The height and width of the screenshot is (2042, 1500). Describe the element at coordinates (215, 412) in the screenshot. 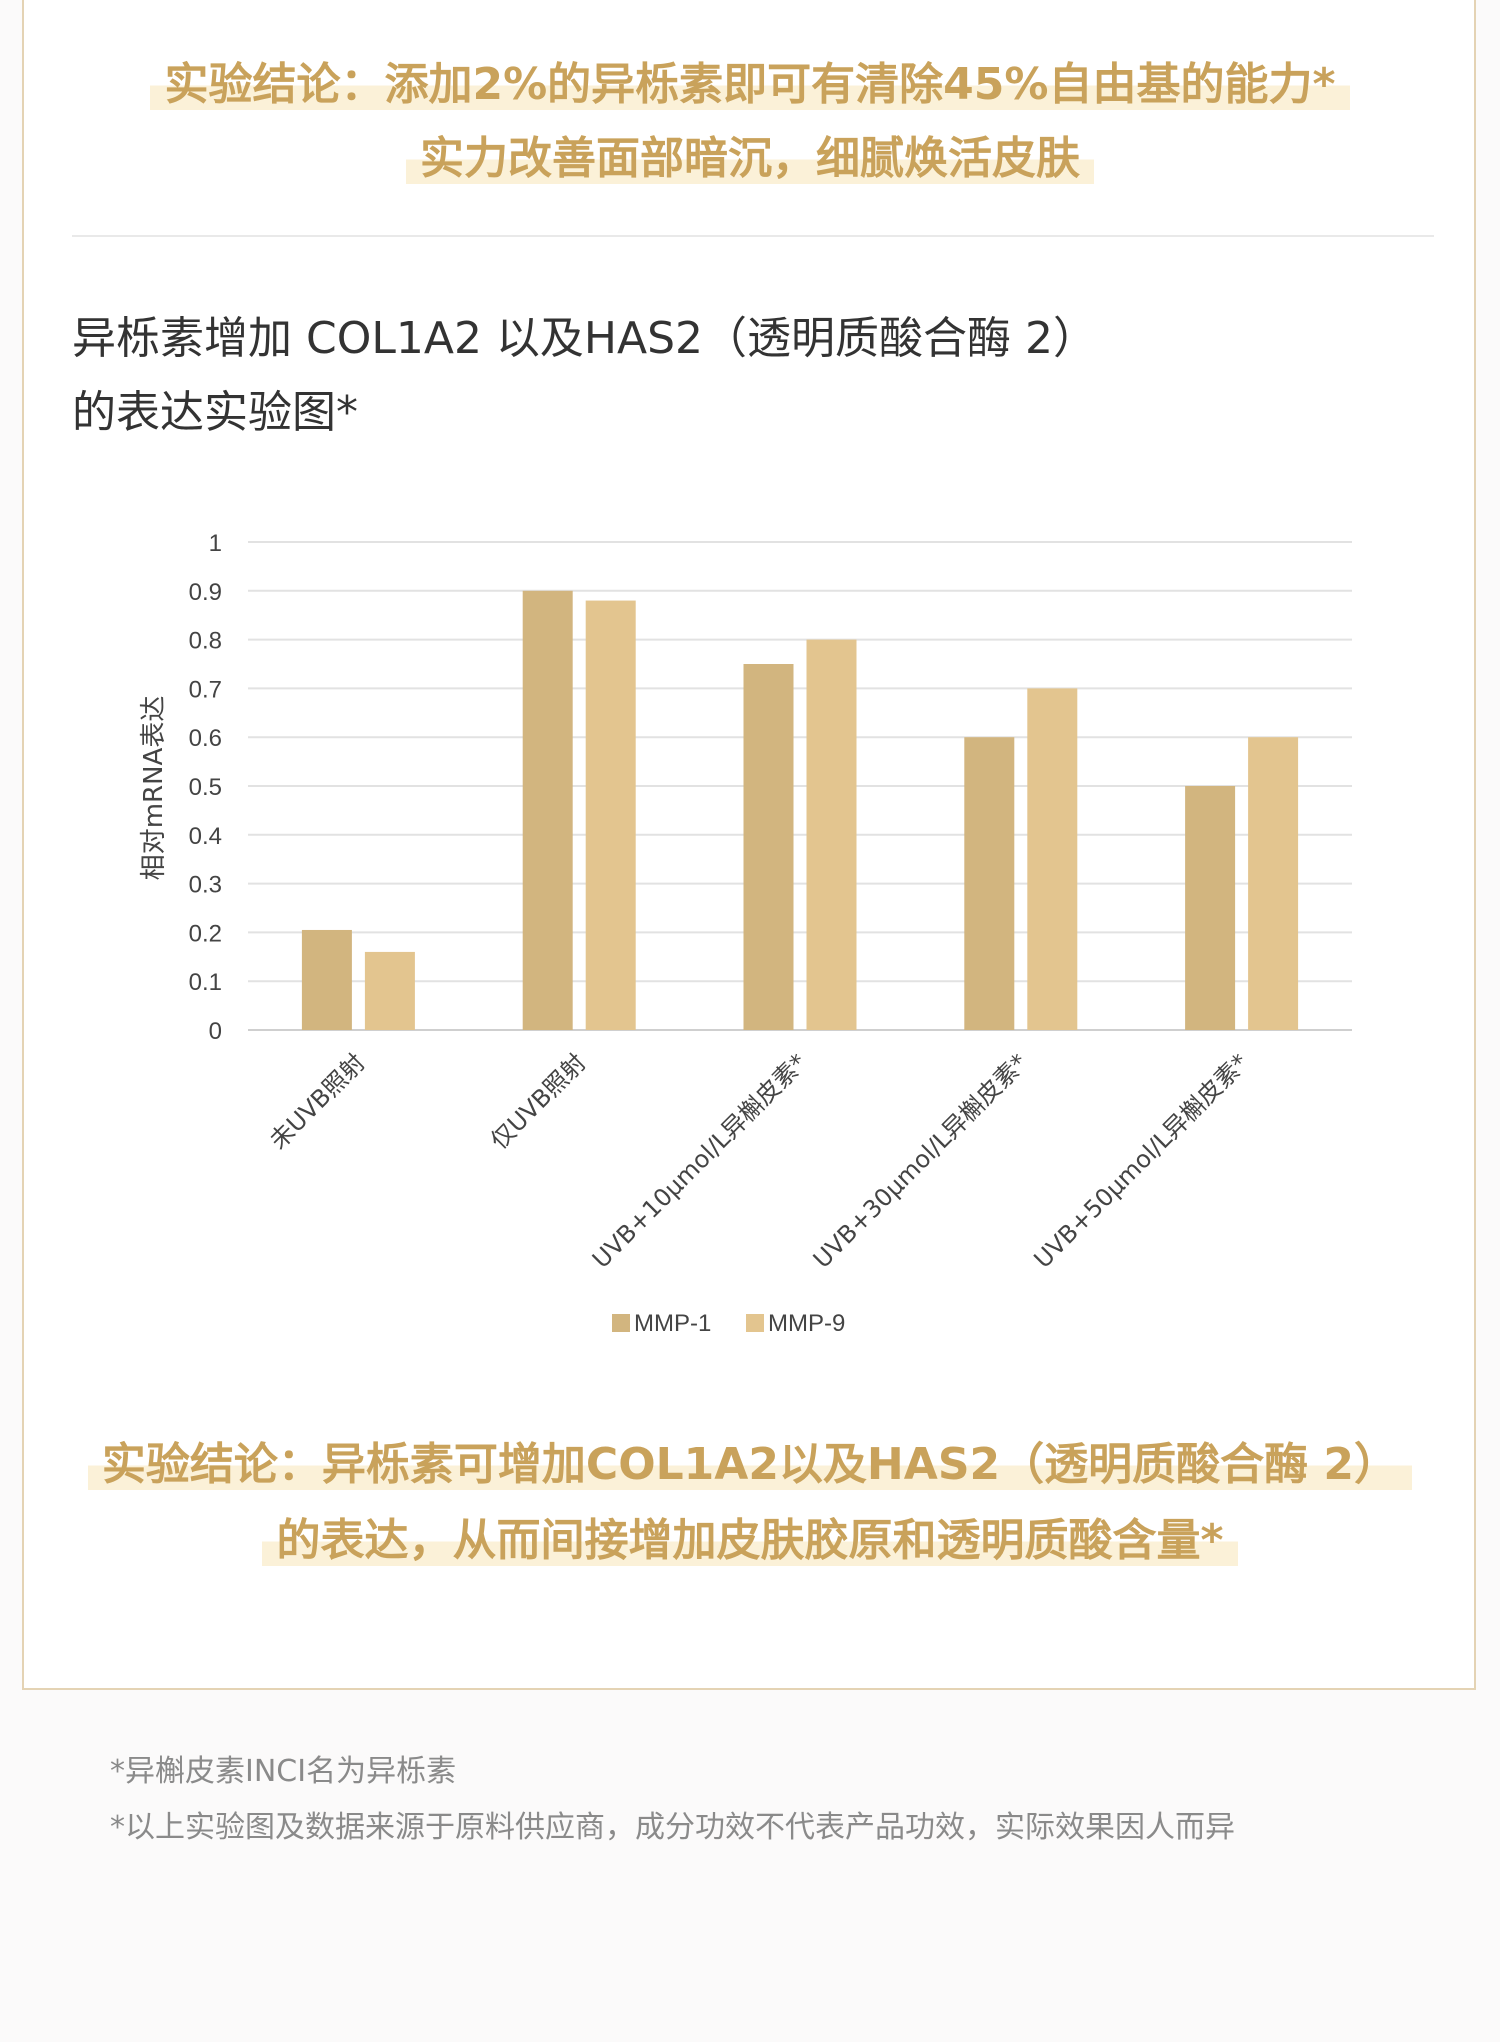

I see `chart-title-line2: 的表达实验图*` at that location.